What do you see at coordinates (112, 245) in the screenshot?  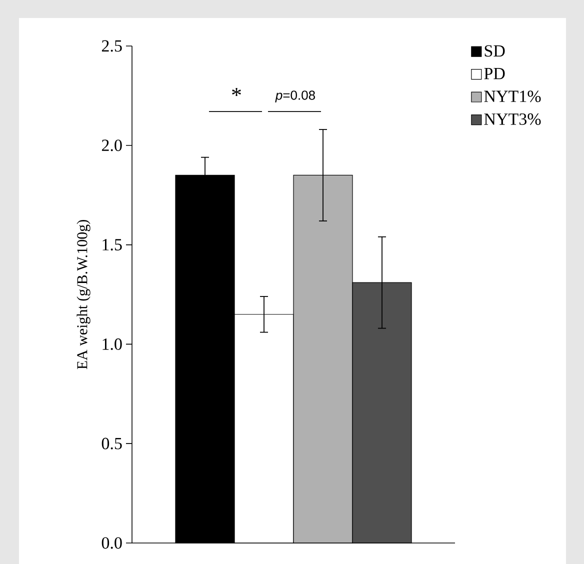 I see `y-tick-label: 1.5` at bounding box center [112, 245].